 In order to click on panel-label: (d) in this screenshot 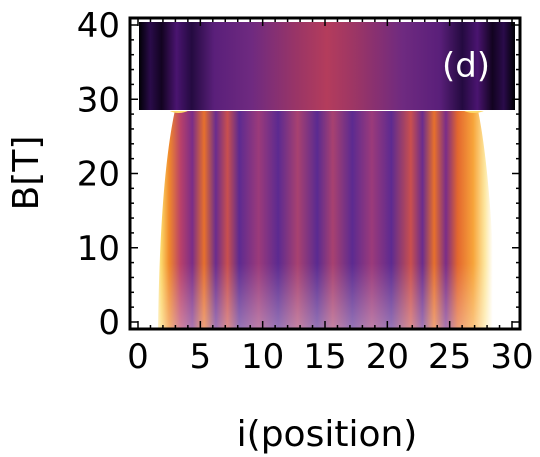, I will do `click(466, 66)`.